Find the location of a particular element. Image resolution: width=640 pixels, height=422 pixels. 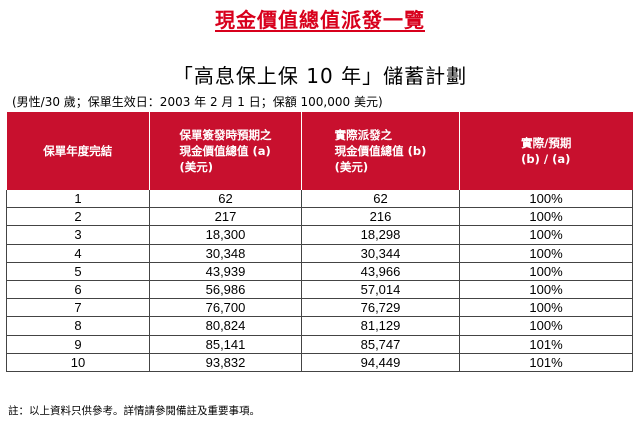

cell-expected-value: 93,832 is located at coordinates (225, 362).